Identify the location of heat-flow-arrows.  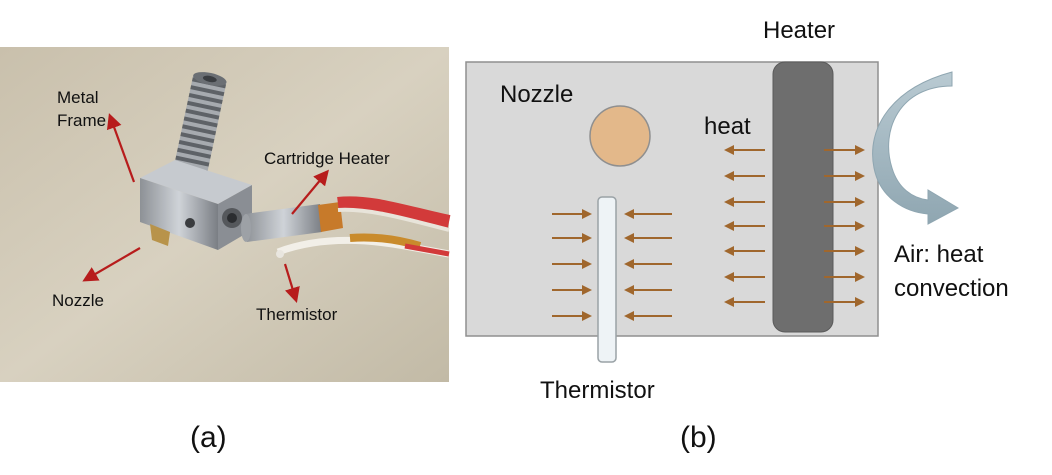
(708, 233).